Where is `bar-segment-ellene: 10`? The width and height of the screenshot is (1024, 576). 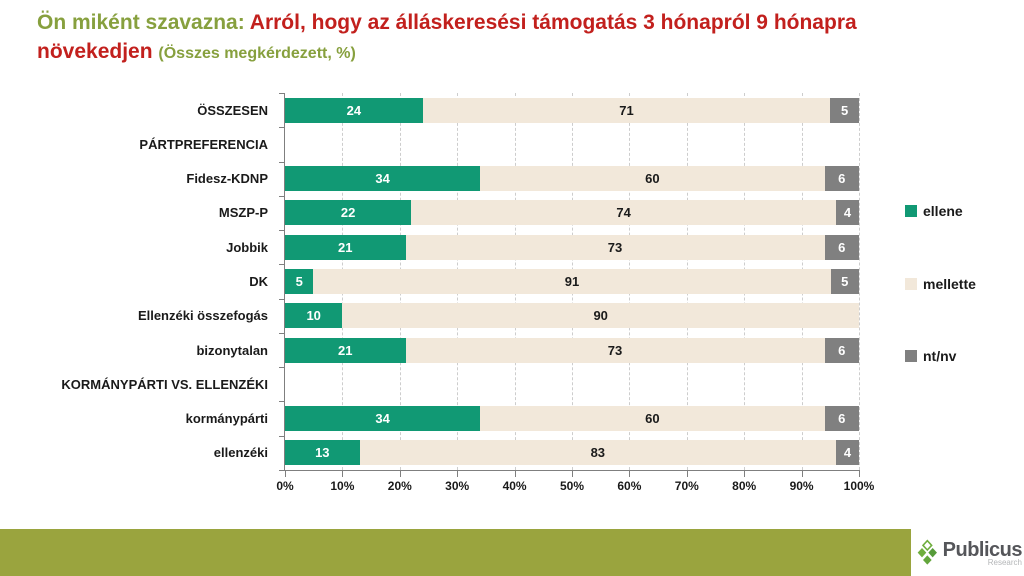 bar-segment-ellene: 10 is located at coordinates (314, 316).